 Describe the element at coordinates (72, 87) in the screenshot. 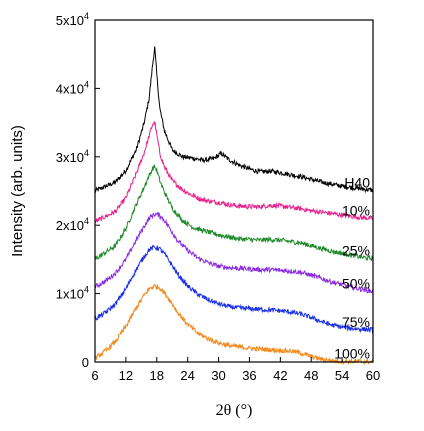

I see `y-tick-label: 4x10⁴` at that location.